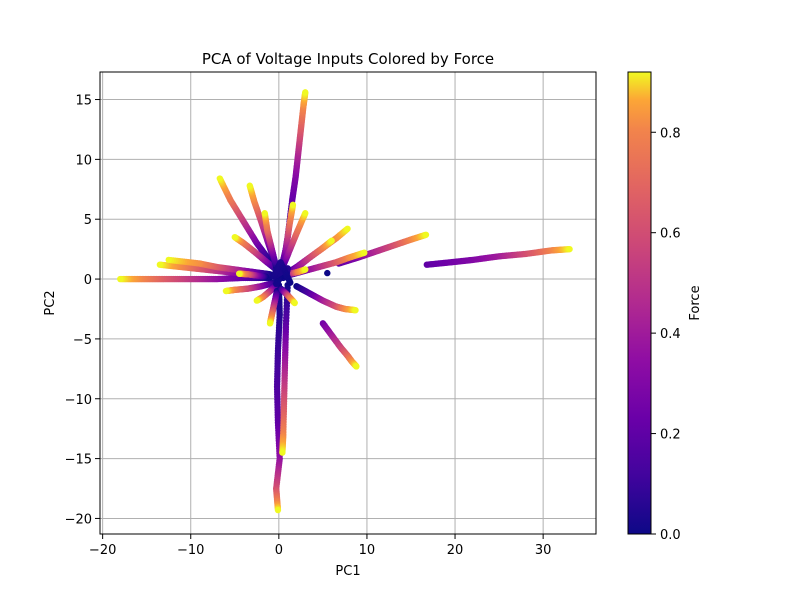 This screenshot has height=600, width=800. I want to click on y-axis-ticks: −20 −15 −10 −5 0 5 10 15, so click(82, 310).